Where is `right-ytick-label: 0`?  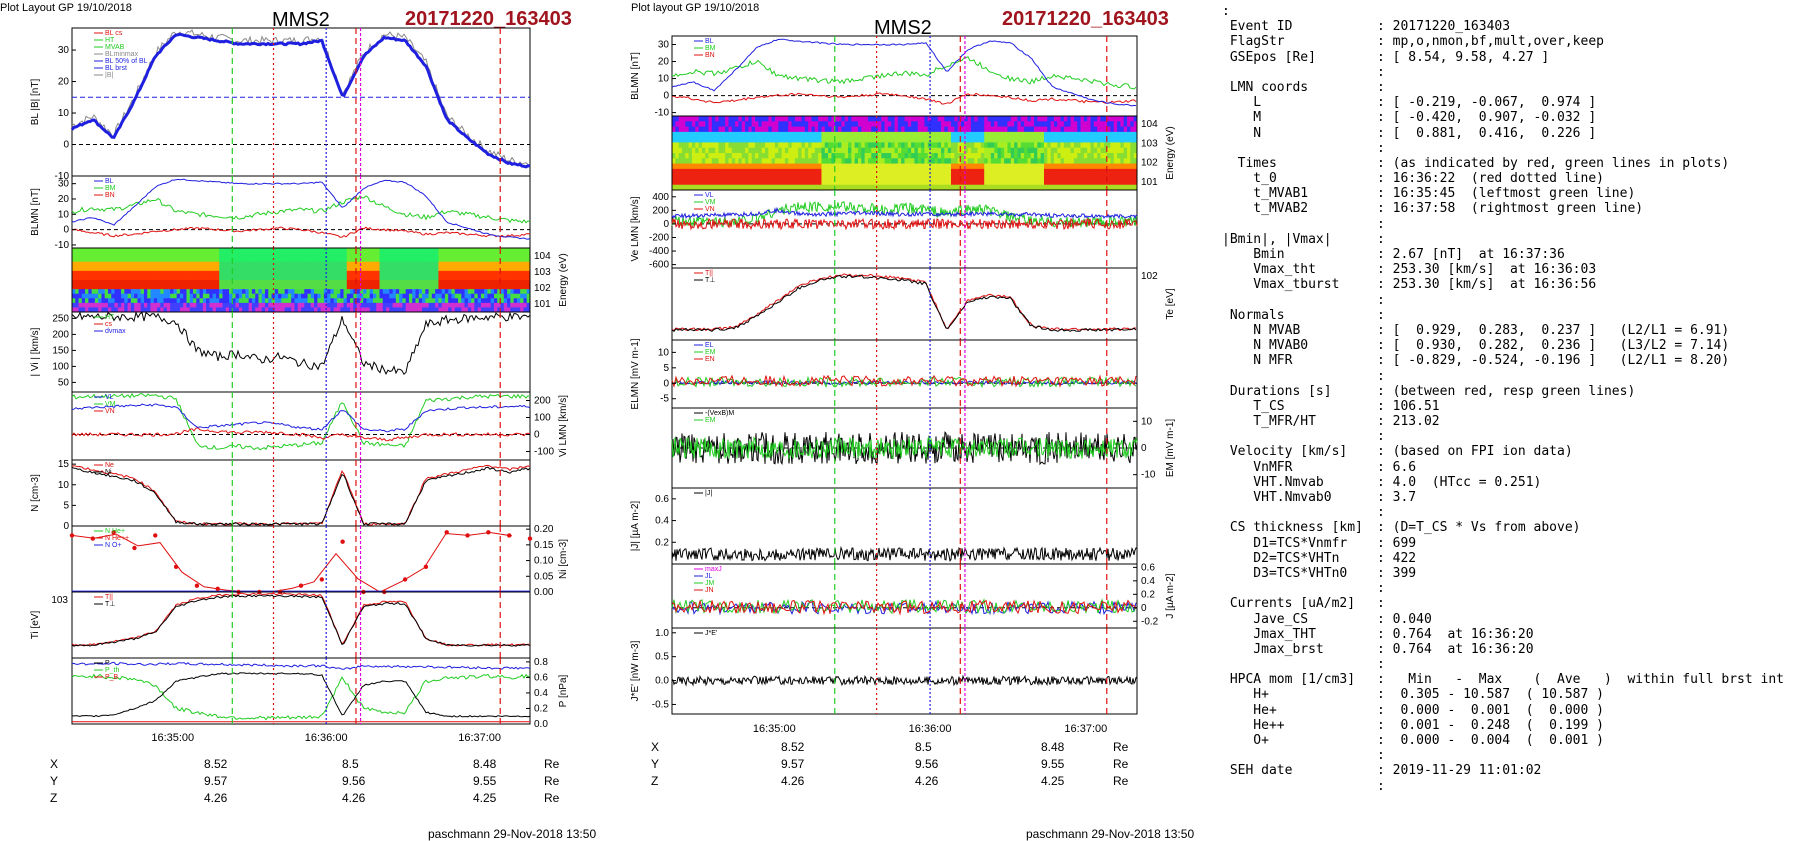 right-ytick-label: 0 is located at coordinates (666, 96).